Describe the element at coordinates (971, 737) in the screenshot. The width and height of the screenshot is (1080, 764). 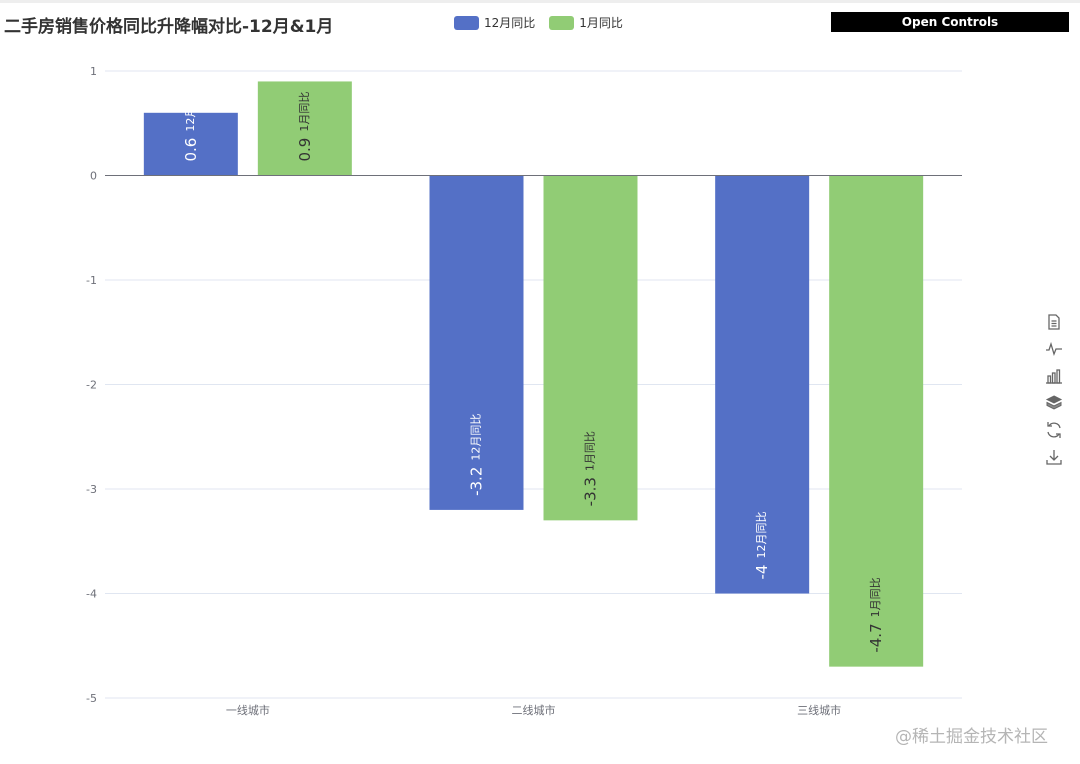
I see `watermark: @稀土掘金技术社区` at that location.